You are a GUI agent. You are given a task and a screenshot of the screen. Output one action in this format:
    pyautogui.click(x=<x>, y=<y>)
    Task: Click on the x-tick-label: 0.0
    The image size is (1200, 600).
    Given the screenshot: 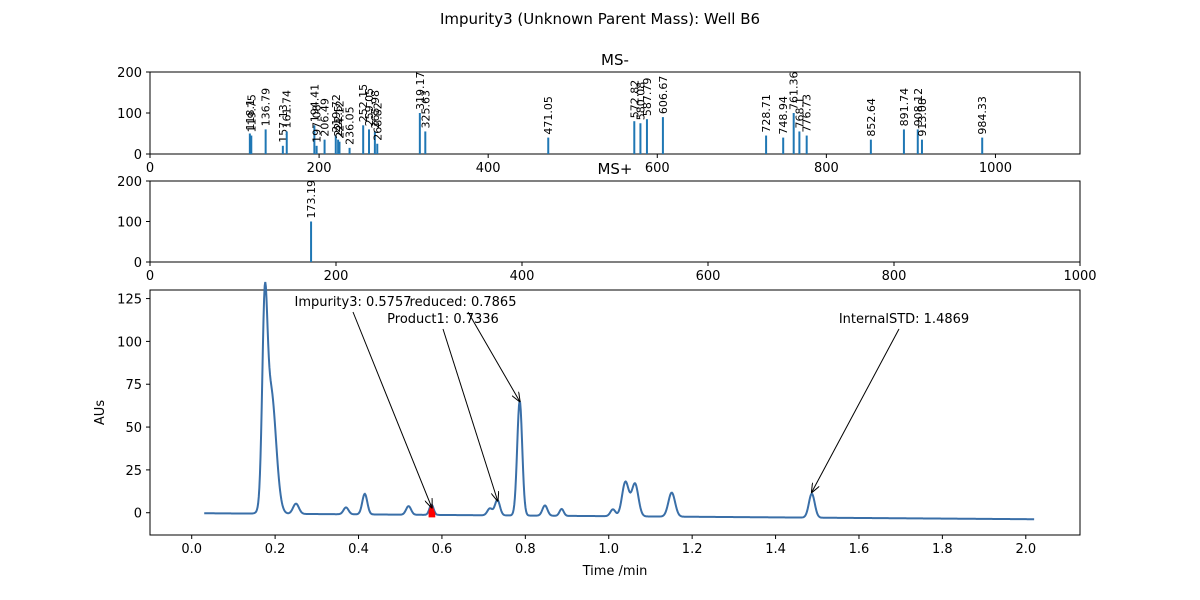 What is the action you would take?
    pyautogui.click(x=191, y=549)
    